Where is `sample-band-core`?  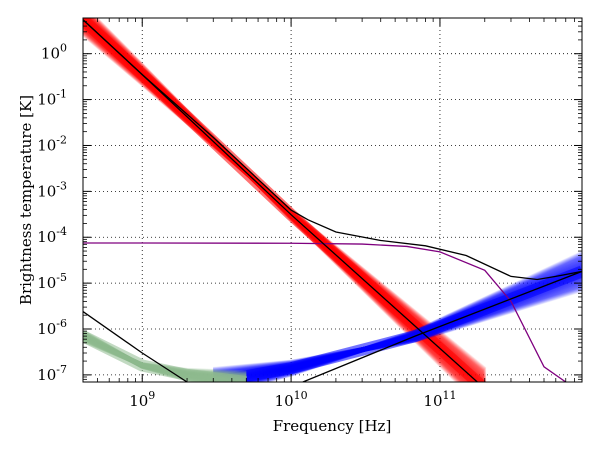
sample-band-core is located at coordinates (165, 356).